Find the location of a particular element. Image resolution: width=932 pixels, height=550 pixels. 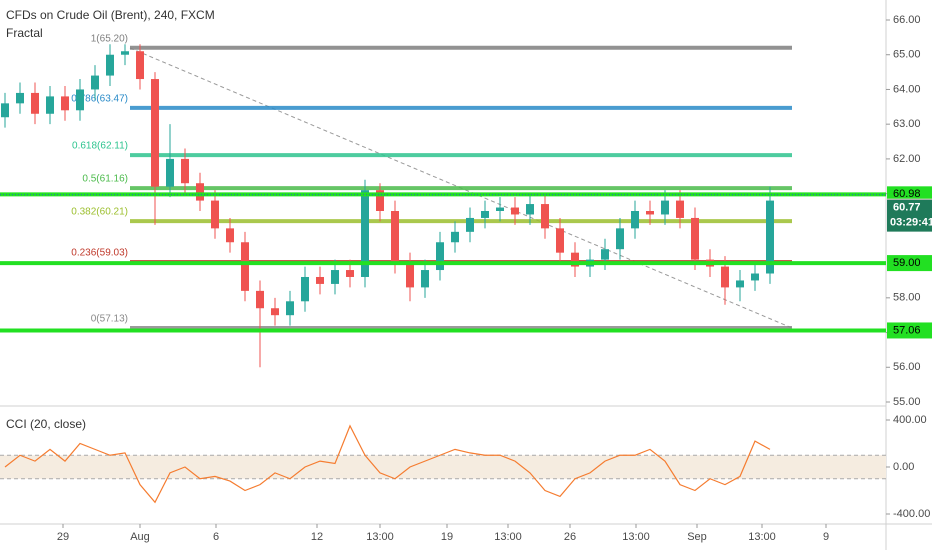

x-tick-label: 19 is located at coordinates (447, 537).